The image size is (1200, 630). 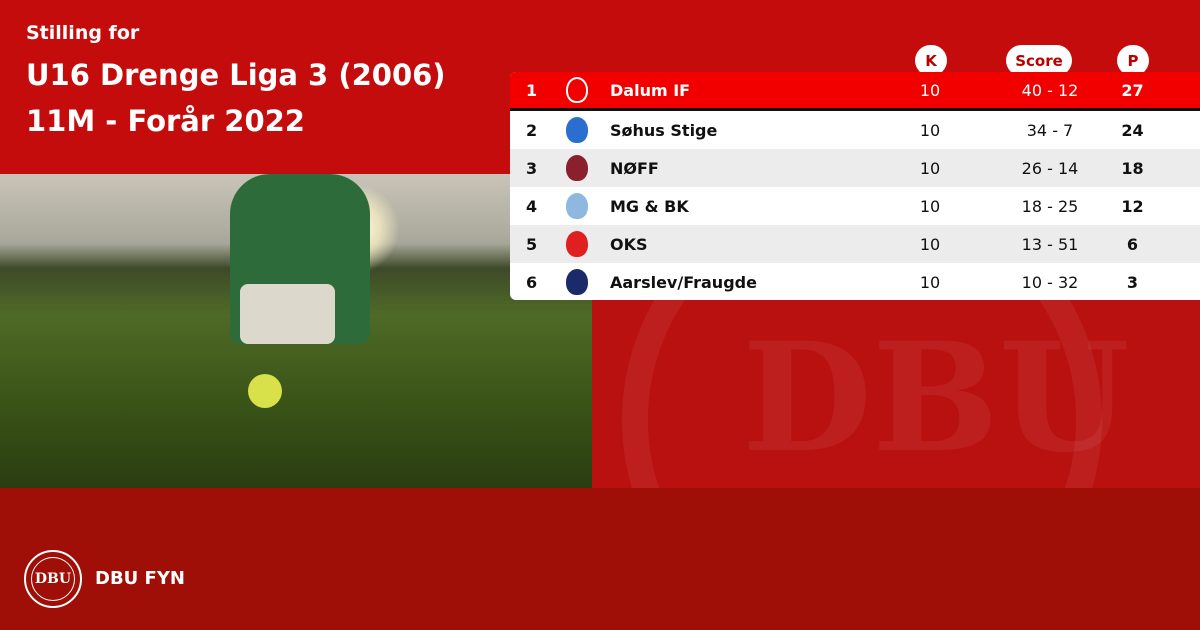 I want to click on position: 6, so click(x=532, y=282).